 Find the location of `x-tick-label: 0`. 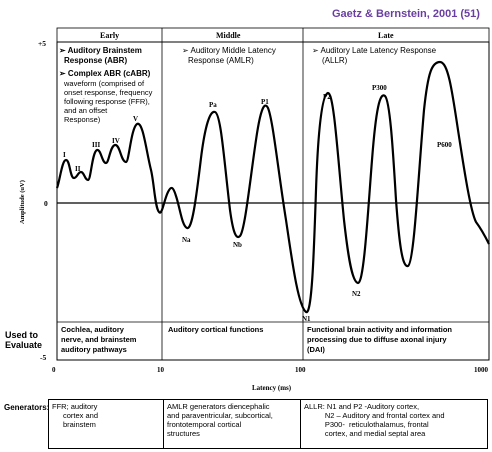

x-tick-label: 0 is located at coordinates (54, 370).